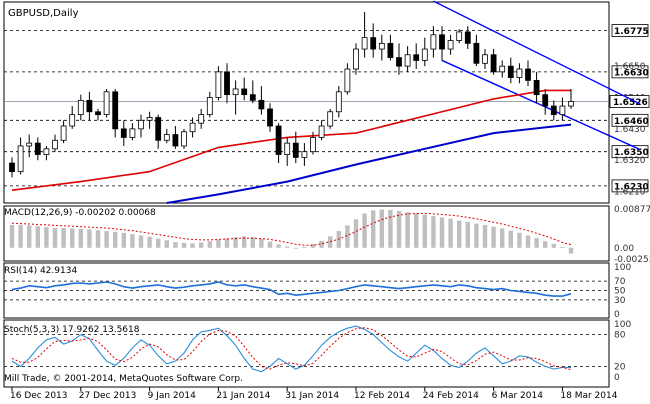  Describe the element at coordinates (620, 282) in the screenshot. I see `rsi-tick-label: 70` at that location.